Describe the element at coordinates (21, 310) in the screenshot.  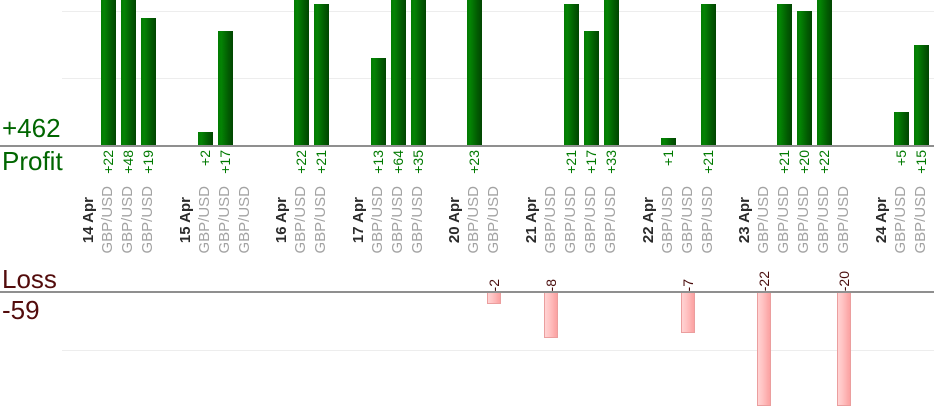
I see `loss-total: -59` at that location.